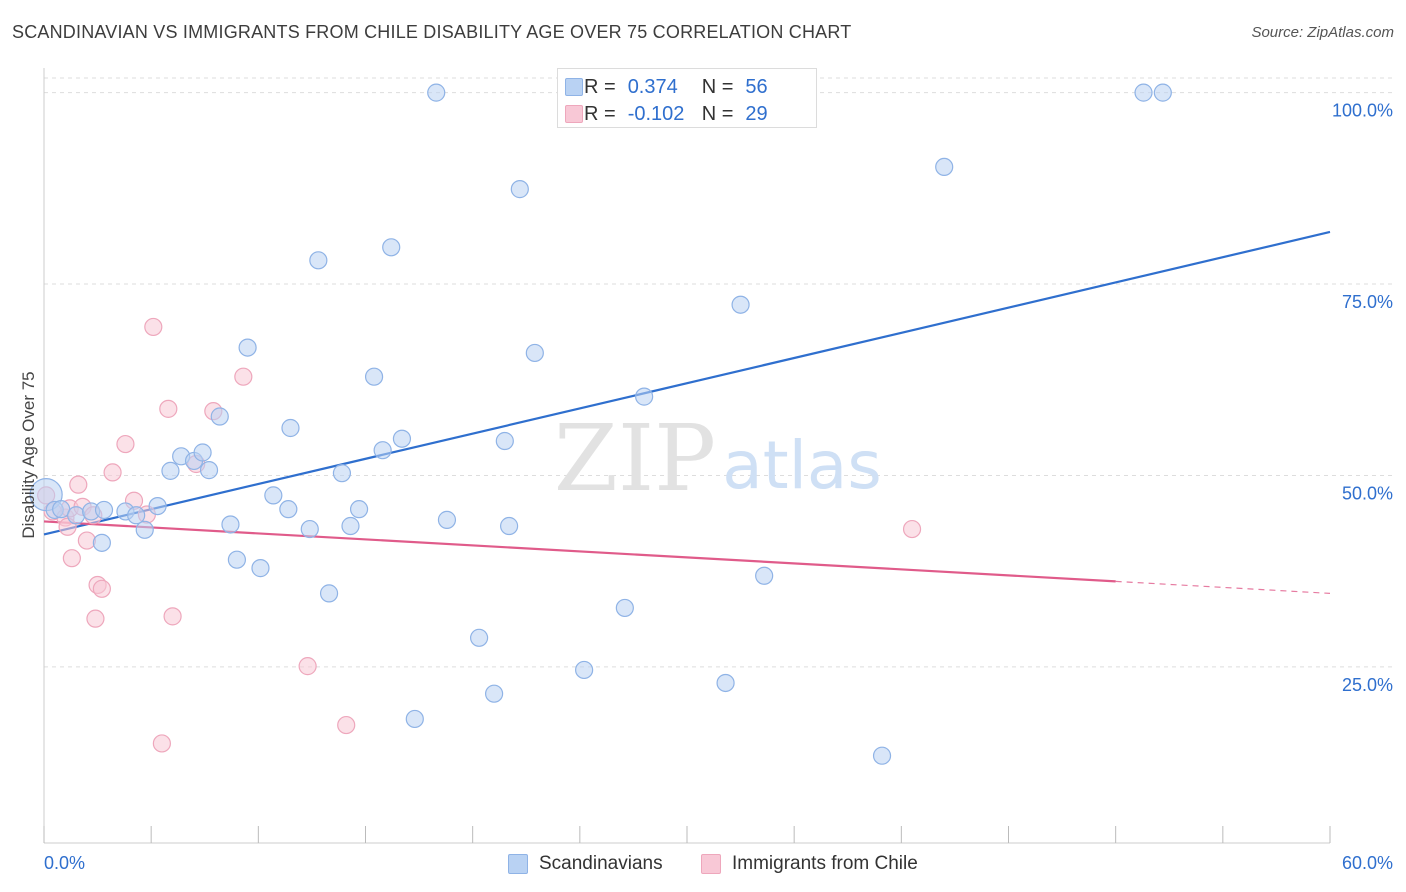 The image size is (1406, 892). I want to click on y-tick-label: 100.0%, so click(1362, 111).